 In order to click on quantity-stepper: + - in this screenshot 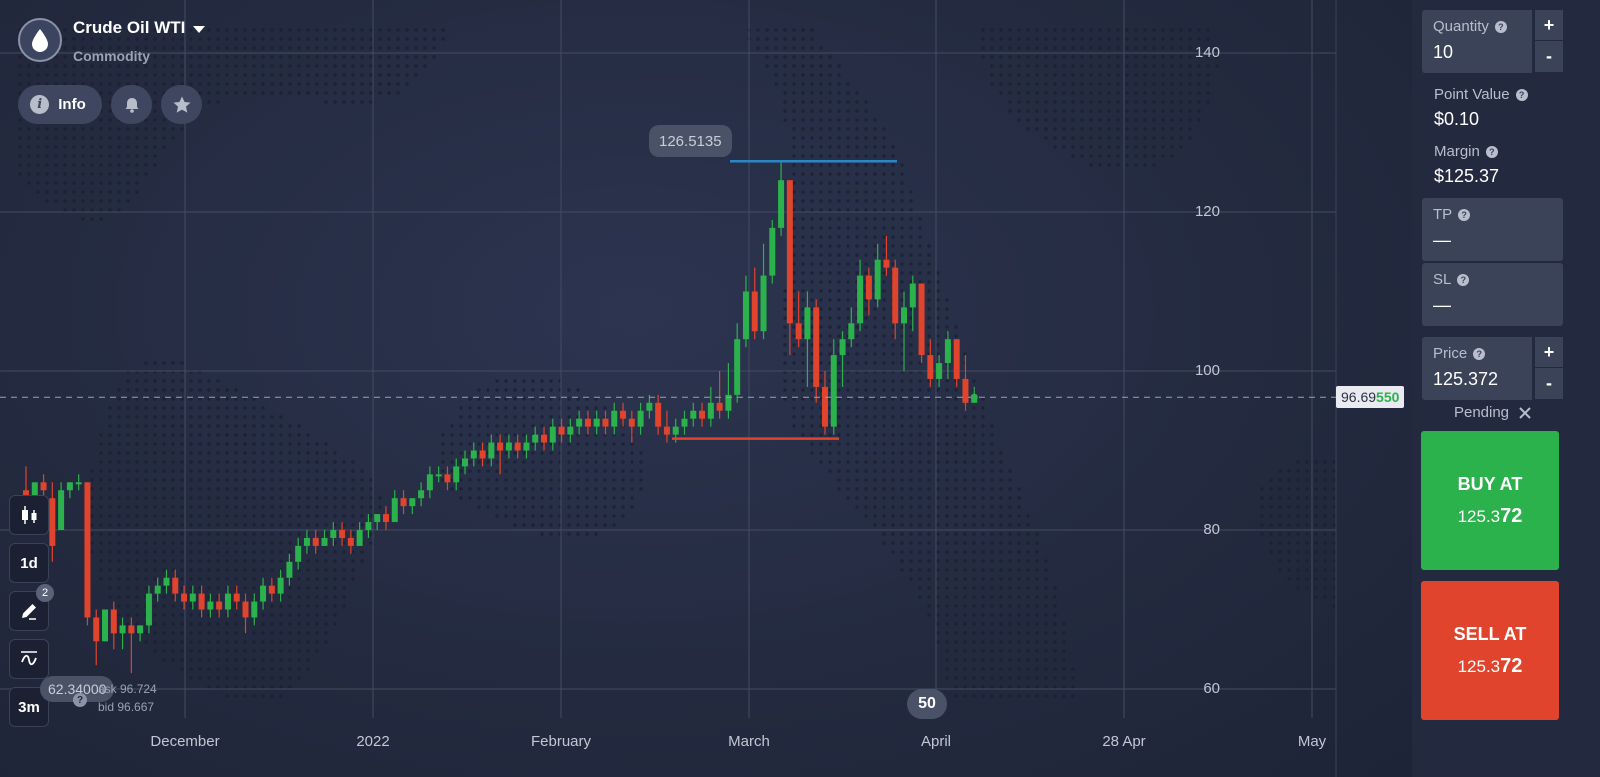, I will do `click(1549, 41)`.